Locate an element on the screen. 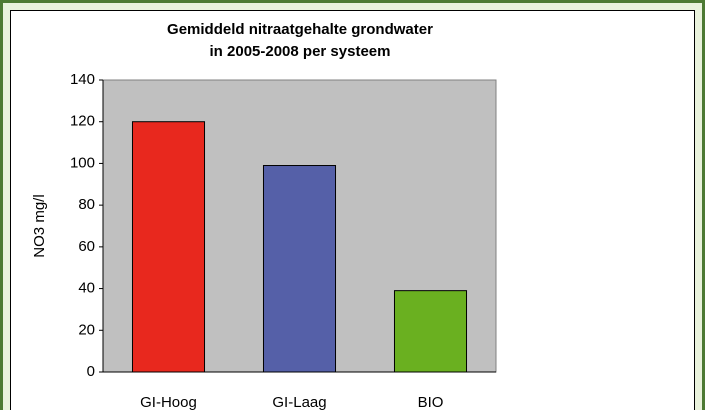  y-tick-label: 100 is located at coordinates (82, 162).